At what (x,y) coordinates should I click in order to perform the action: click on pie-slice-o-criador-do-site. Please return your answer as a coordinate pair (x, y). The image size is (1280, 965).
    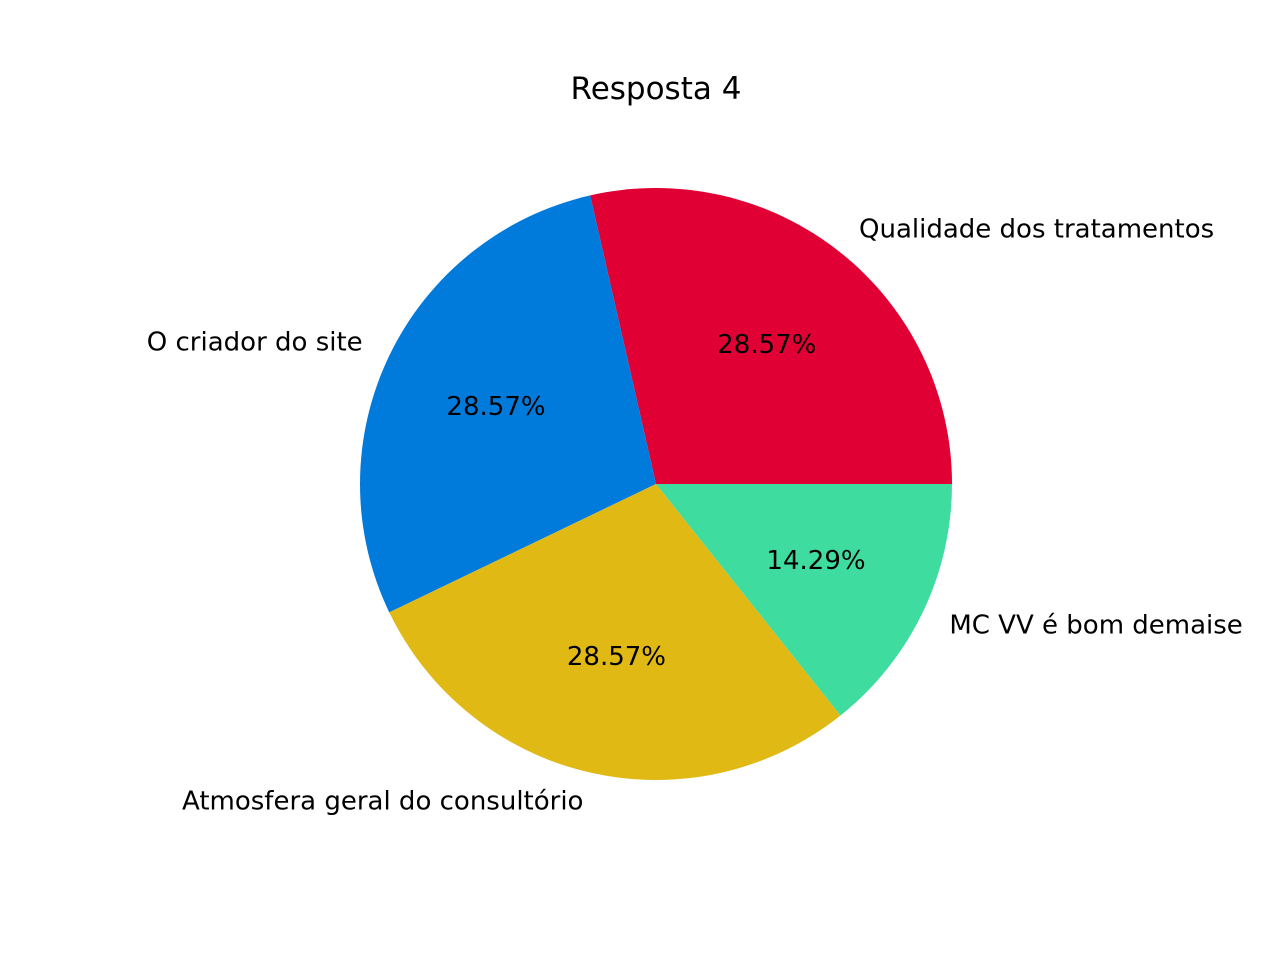
    Looking at the image, I should click on (508, 404).